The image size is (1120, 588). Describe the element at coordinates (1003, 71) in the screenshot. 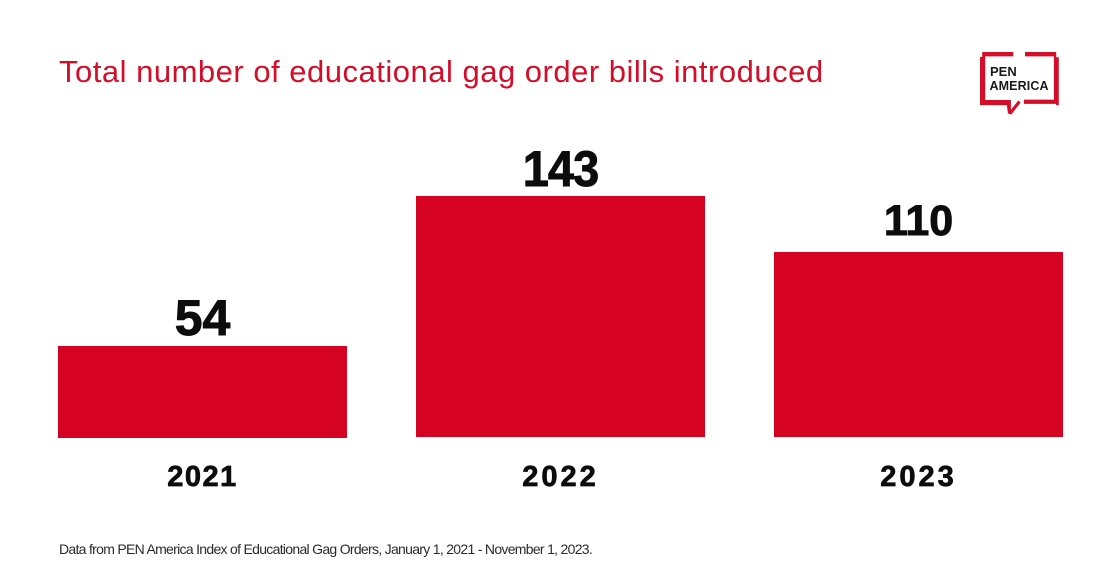

I see `svg-text: PEN` at that location.